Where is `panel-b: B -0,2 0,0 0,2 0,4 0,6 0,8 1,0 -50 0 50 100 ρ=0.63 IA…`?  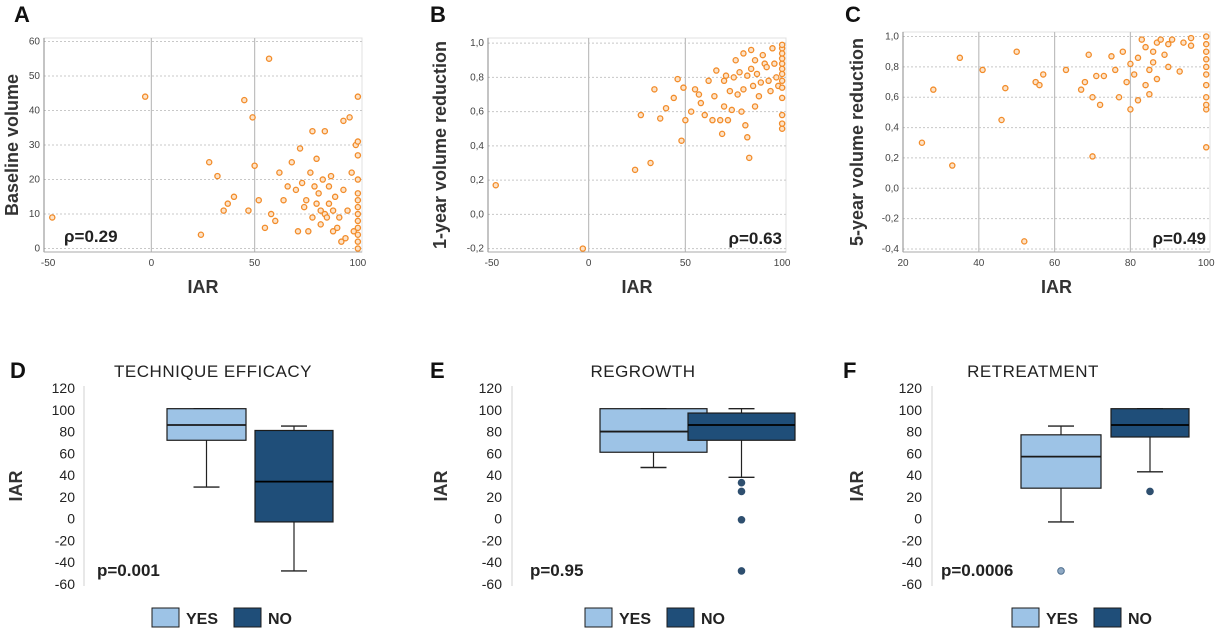
panel-b: B -0,2 0,0 0,2 0,4 0,6 0,8 1,0 -50 0 50 100 ρ=0.63 IA… is located at coordinates (610, 149).